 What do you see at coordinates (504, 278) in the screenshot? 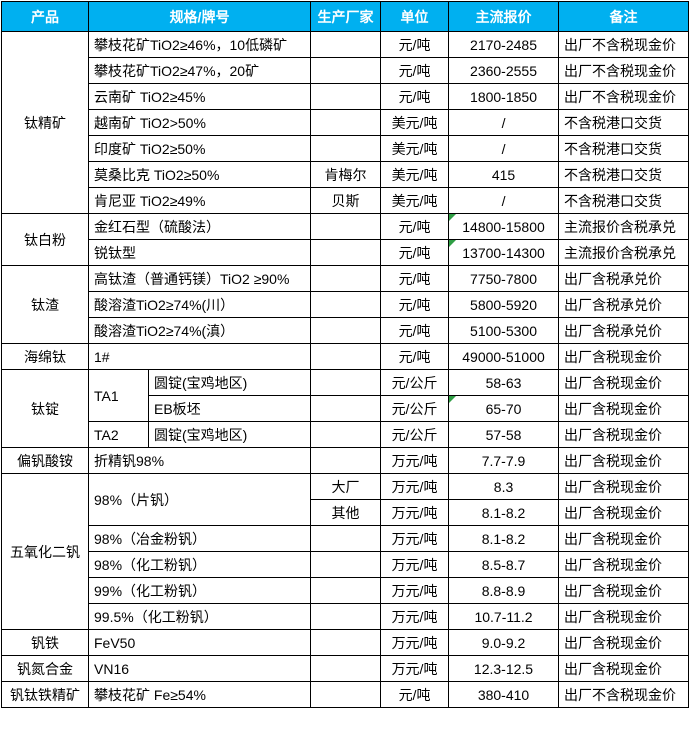
I see `price-cell: 7750-7800` at bounding box center [504, 278].